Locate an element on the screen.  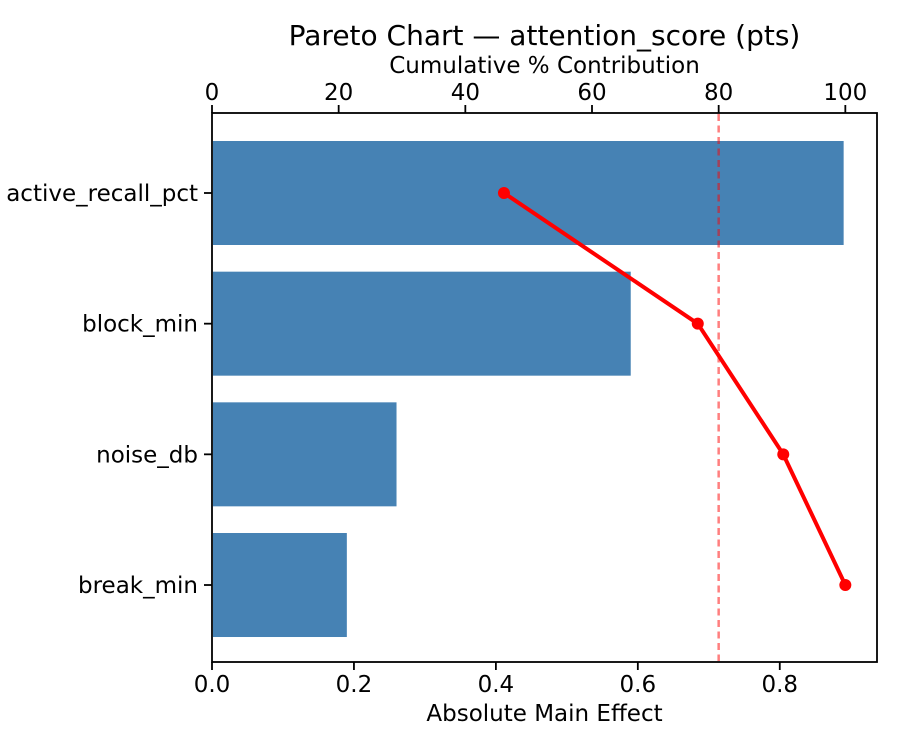
top-tick-label: 100 is located at coordinates (845, 93).